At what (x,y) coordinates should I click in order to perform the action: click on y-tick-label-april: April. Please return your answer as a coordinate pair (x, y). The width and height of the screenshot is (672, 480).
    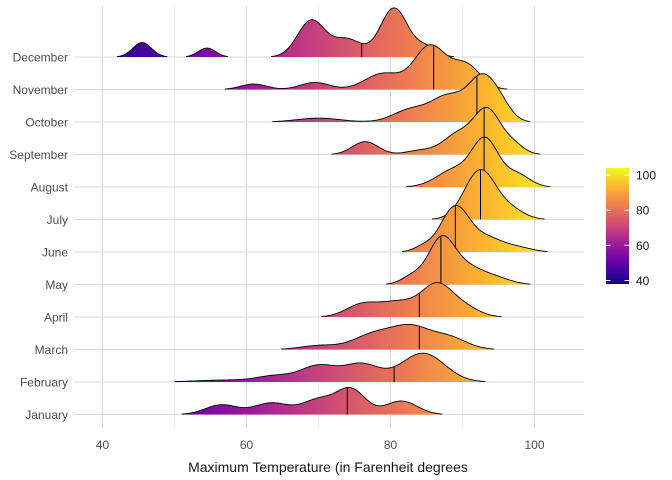
    Looking at the image, I should click on (56, 318).